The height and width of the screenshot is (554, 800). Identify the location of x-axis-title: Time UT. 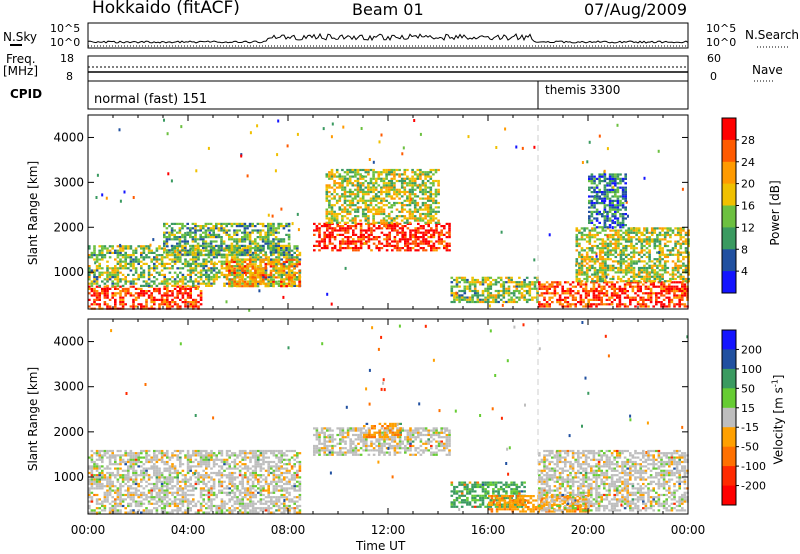
(381, 546).